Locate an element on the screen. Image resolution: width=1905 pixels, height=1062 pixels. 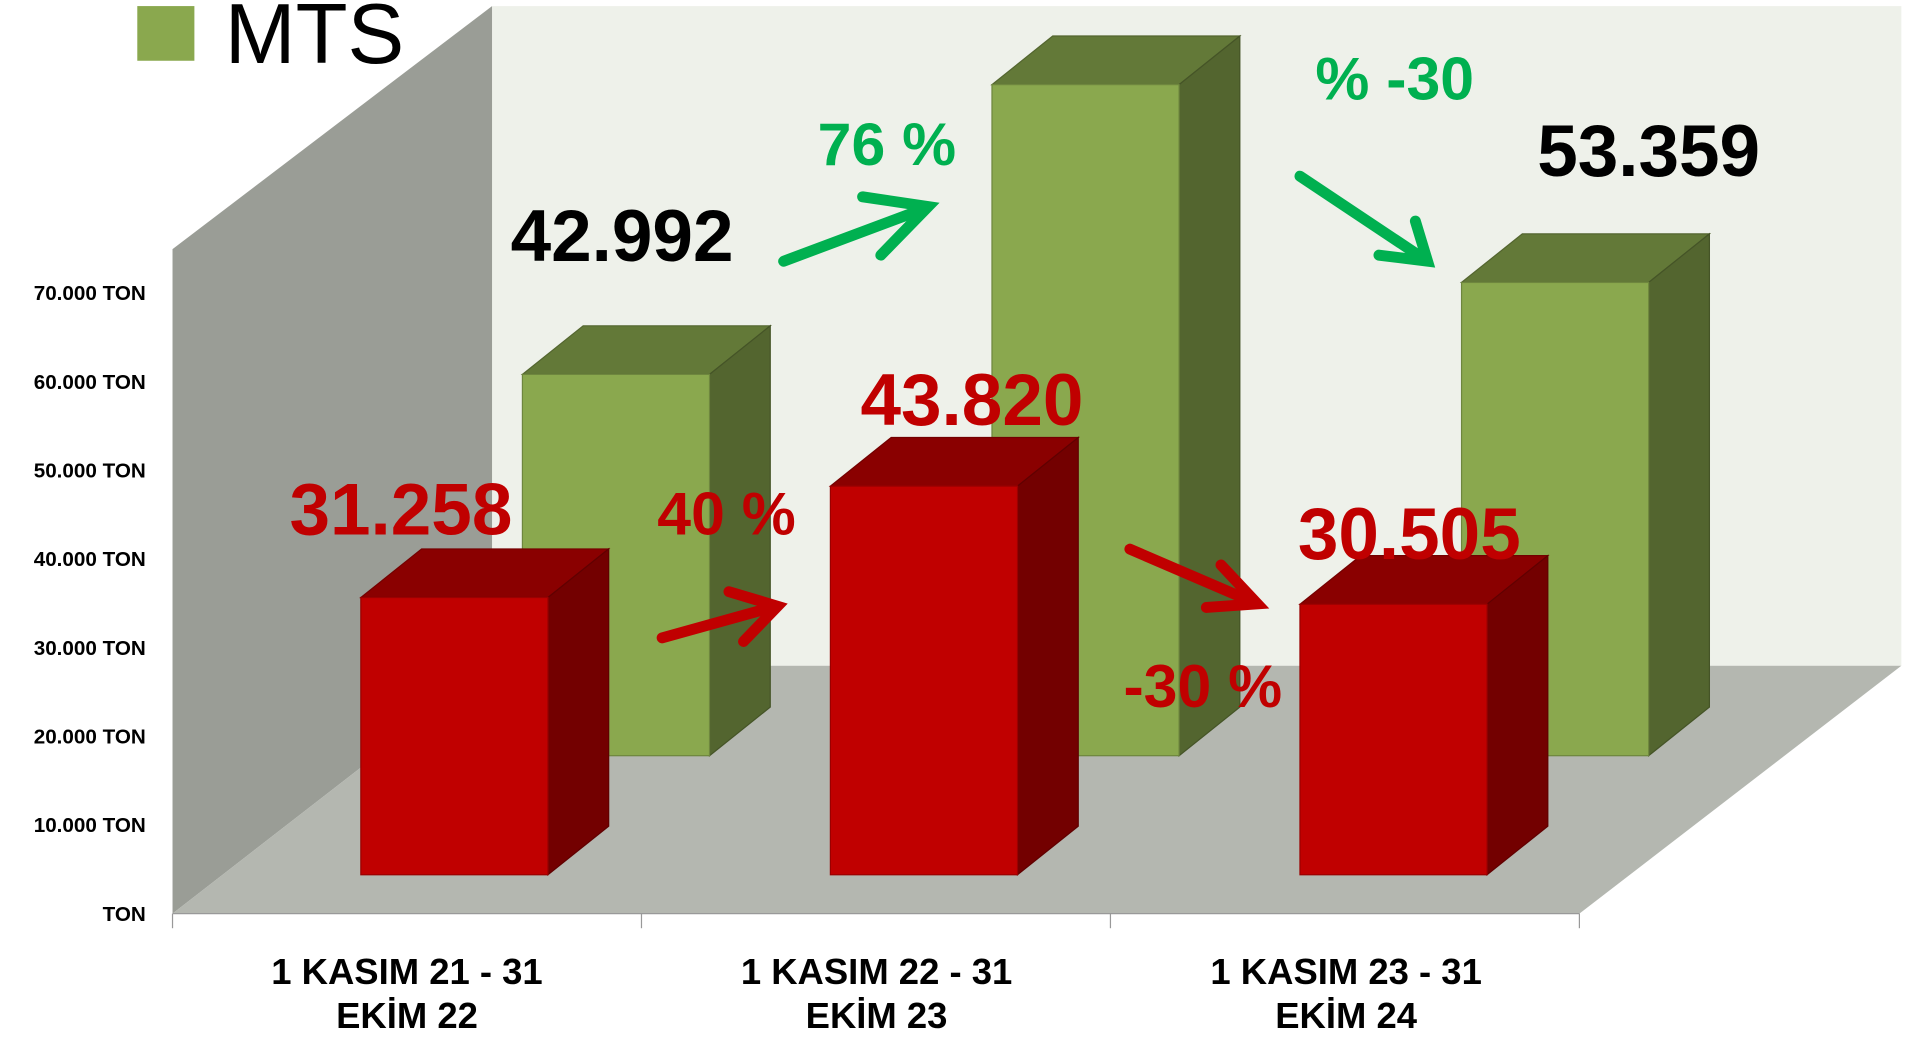
data-label: 53.359 is located at coordinates (1648, 151).